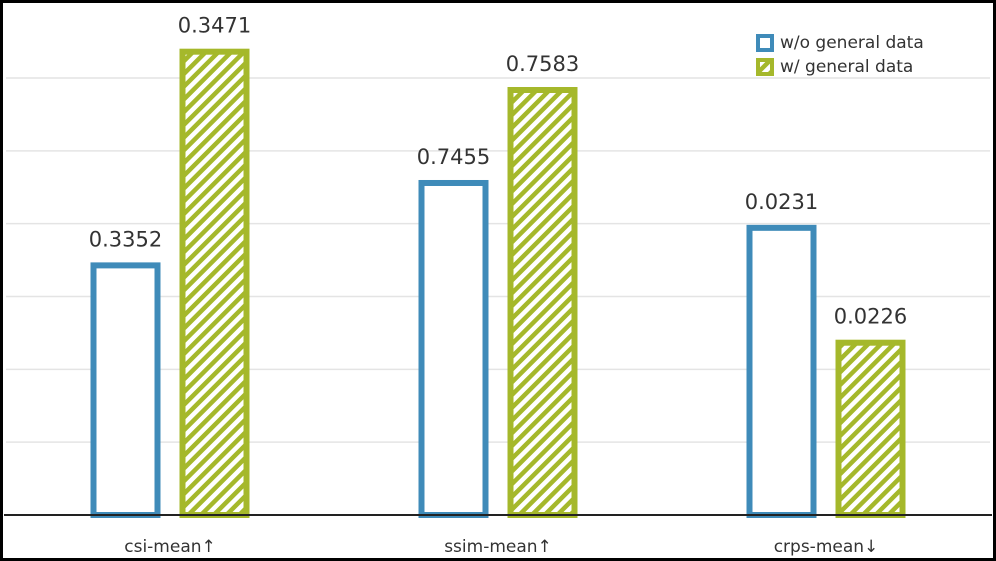  Describe the element at coordinates (498, 547) in the screenshot. I see `x-tick-label: ssim-mean↑` at that location.